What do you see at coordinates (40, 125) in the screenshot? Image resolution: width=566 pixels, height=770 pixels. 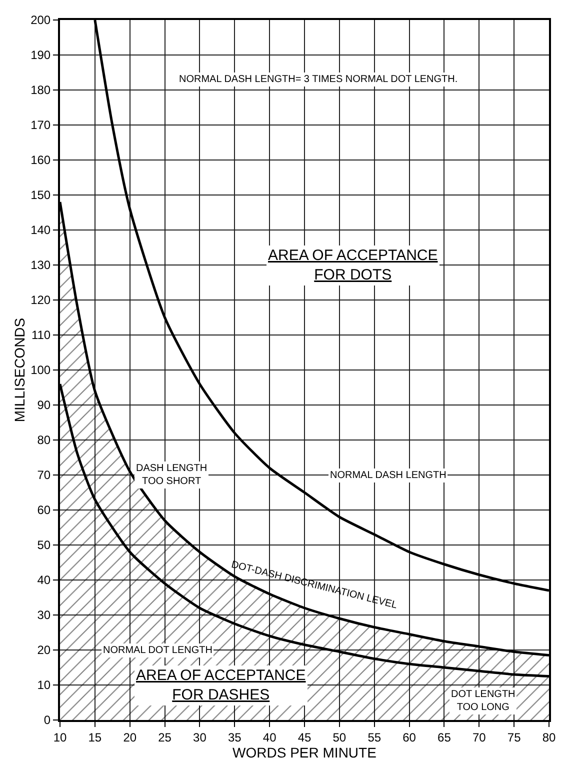 I see `y-tick-label: 170` at bounding box center [40, 125].